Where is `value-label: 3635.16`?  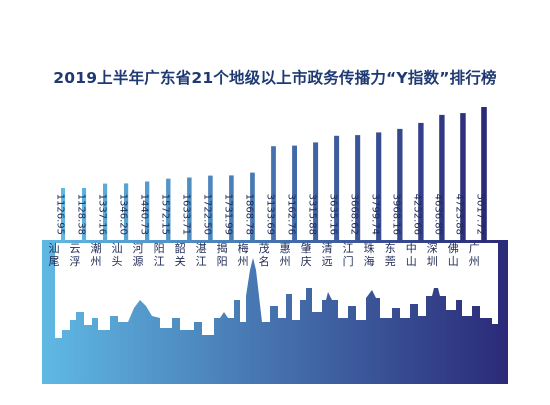 value-label: 3635.16 is located at coordinates (333, 214).